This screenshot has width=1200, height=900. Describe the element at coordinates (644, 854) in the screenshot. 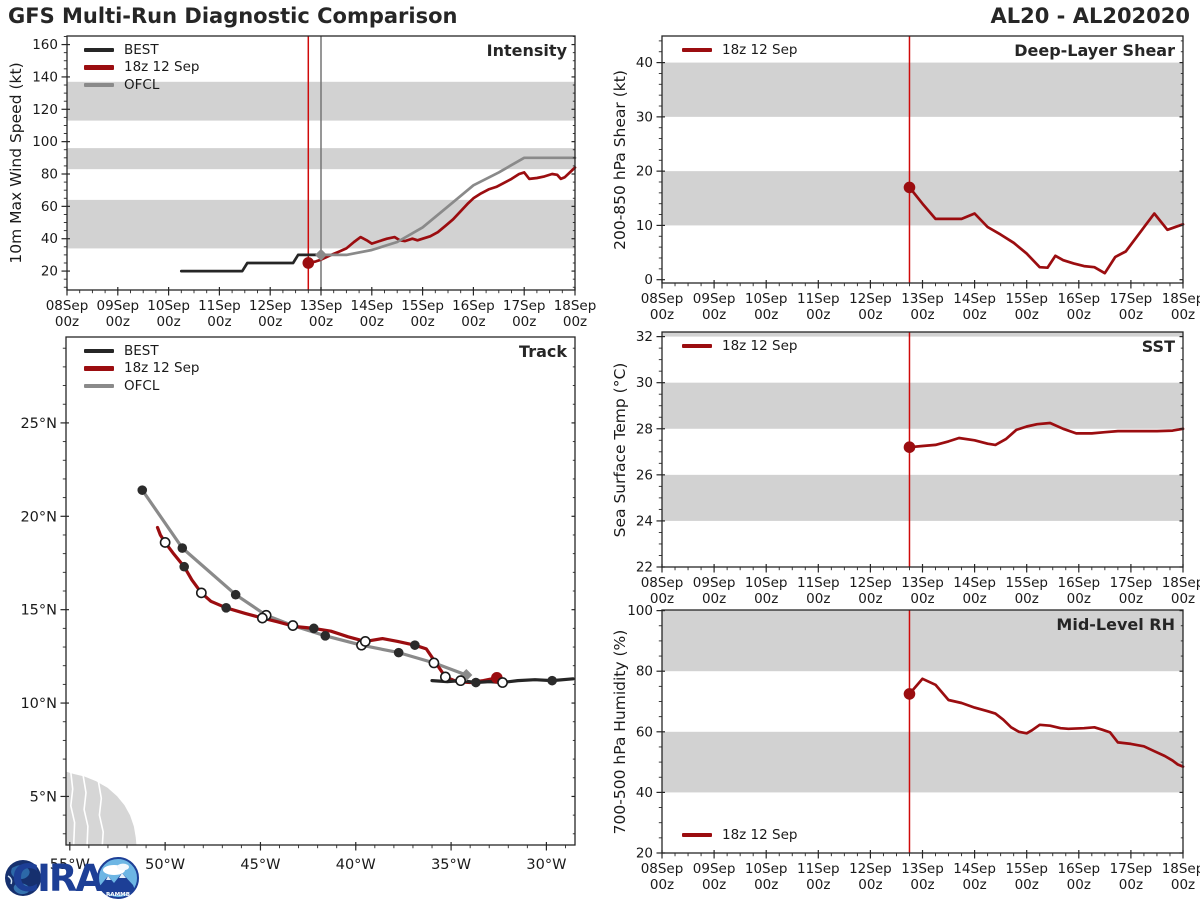

I see `svg-text: 20` at that location.